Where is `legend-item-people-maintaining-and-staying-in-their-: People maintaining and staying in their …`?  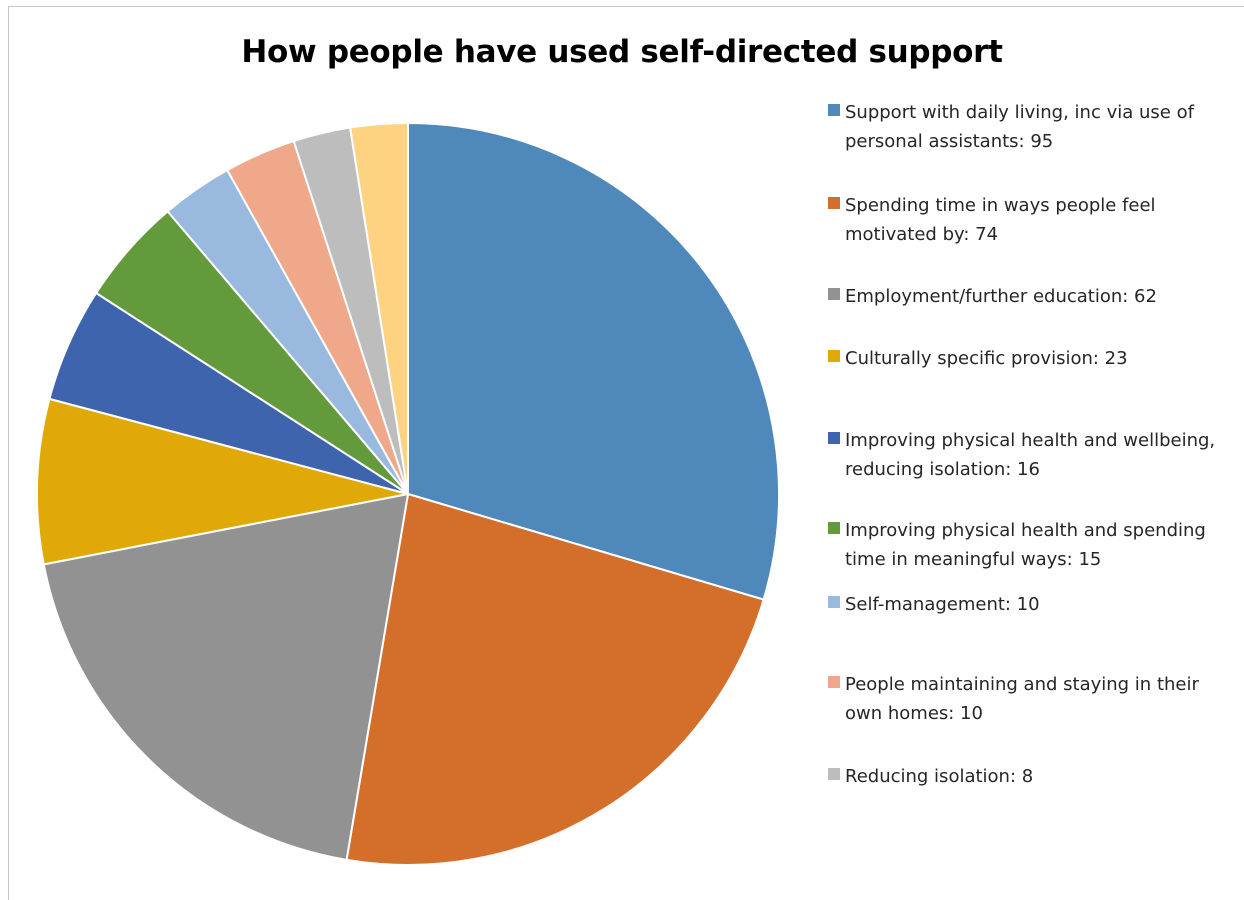
legend-item-people-maintaining-and-staying-in-their-: People maintaining and staying in their … is located at coordinates (1028, 699).